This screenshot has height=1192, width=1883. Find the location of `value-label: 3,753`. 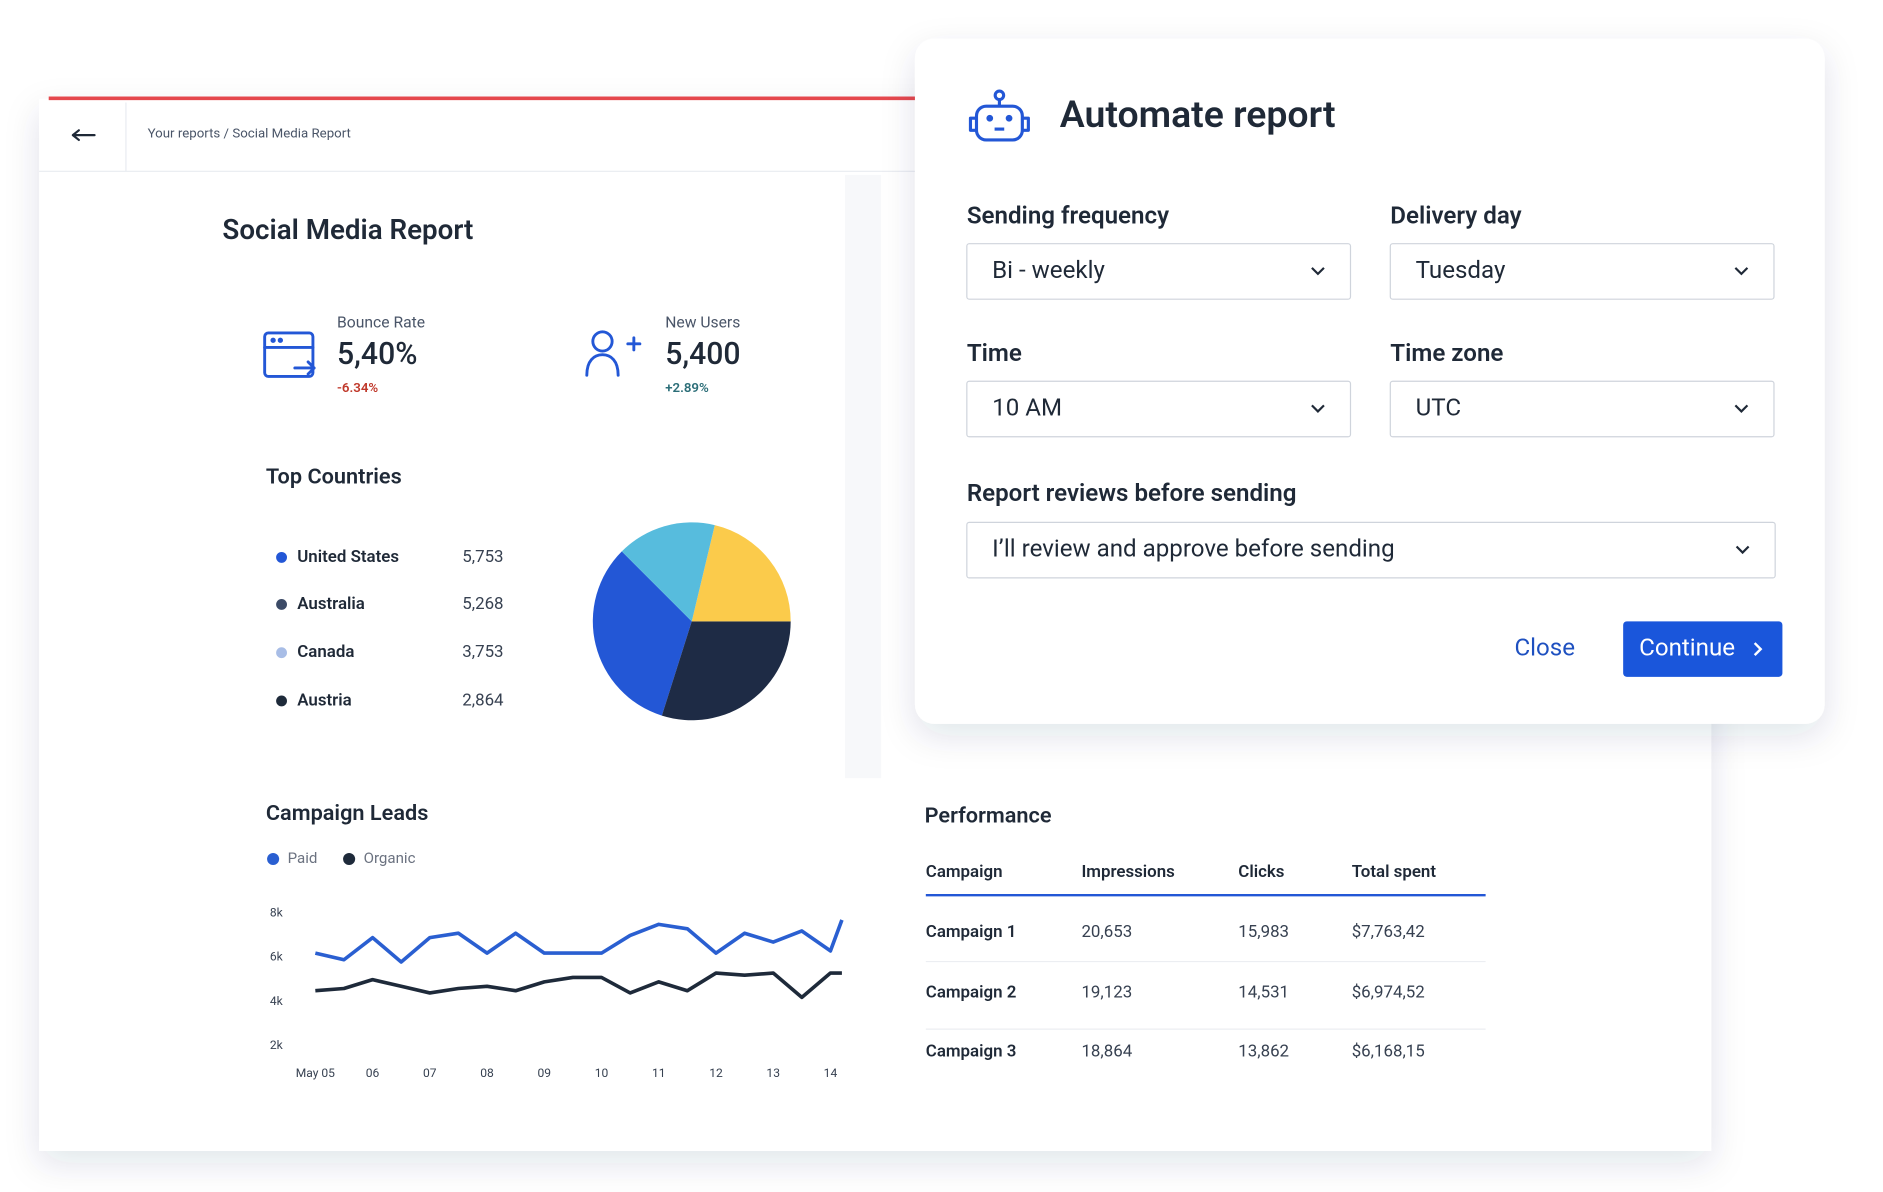

value-label: 3,753 is located at coordinates (482, 652).